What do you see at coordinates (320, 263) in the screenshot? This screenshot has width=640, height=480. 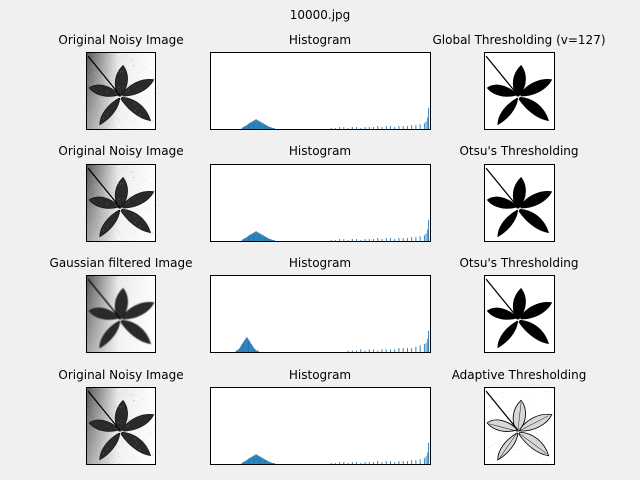 I see `subplot-title: Histogram` at bounding box center [320, 263].